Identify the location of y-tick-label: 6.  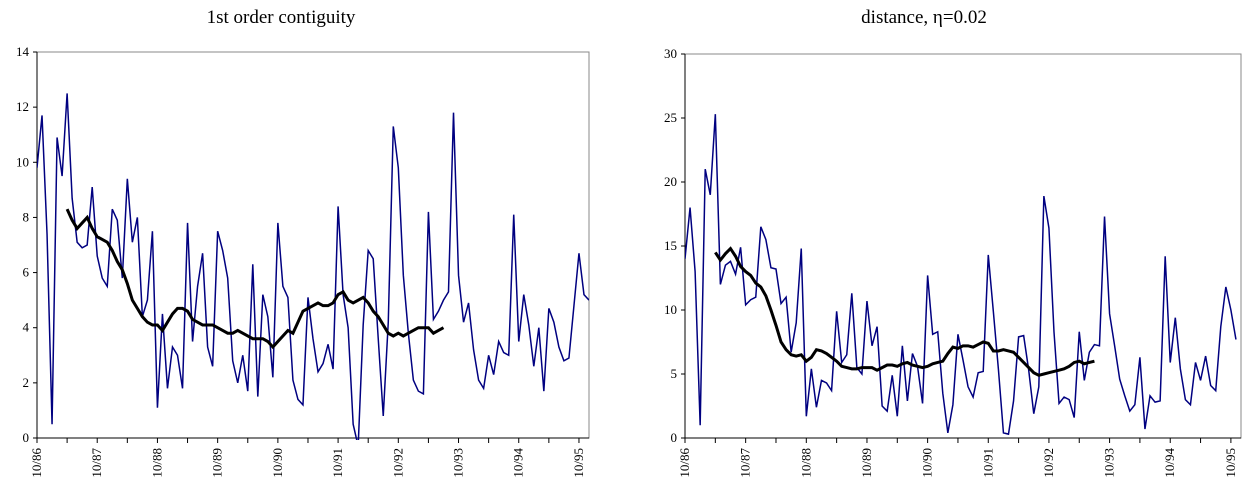
(26, 272).